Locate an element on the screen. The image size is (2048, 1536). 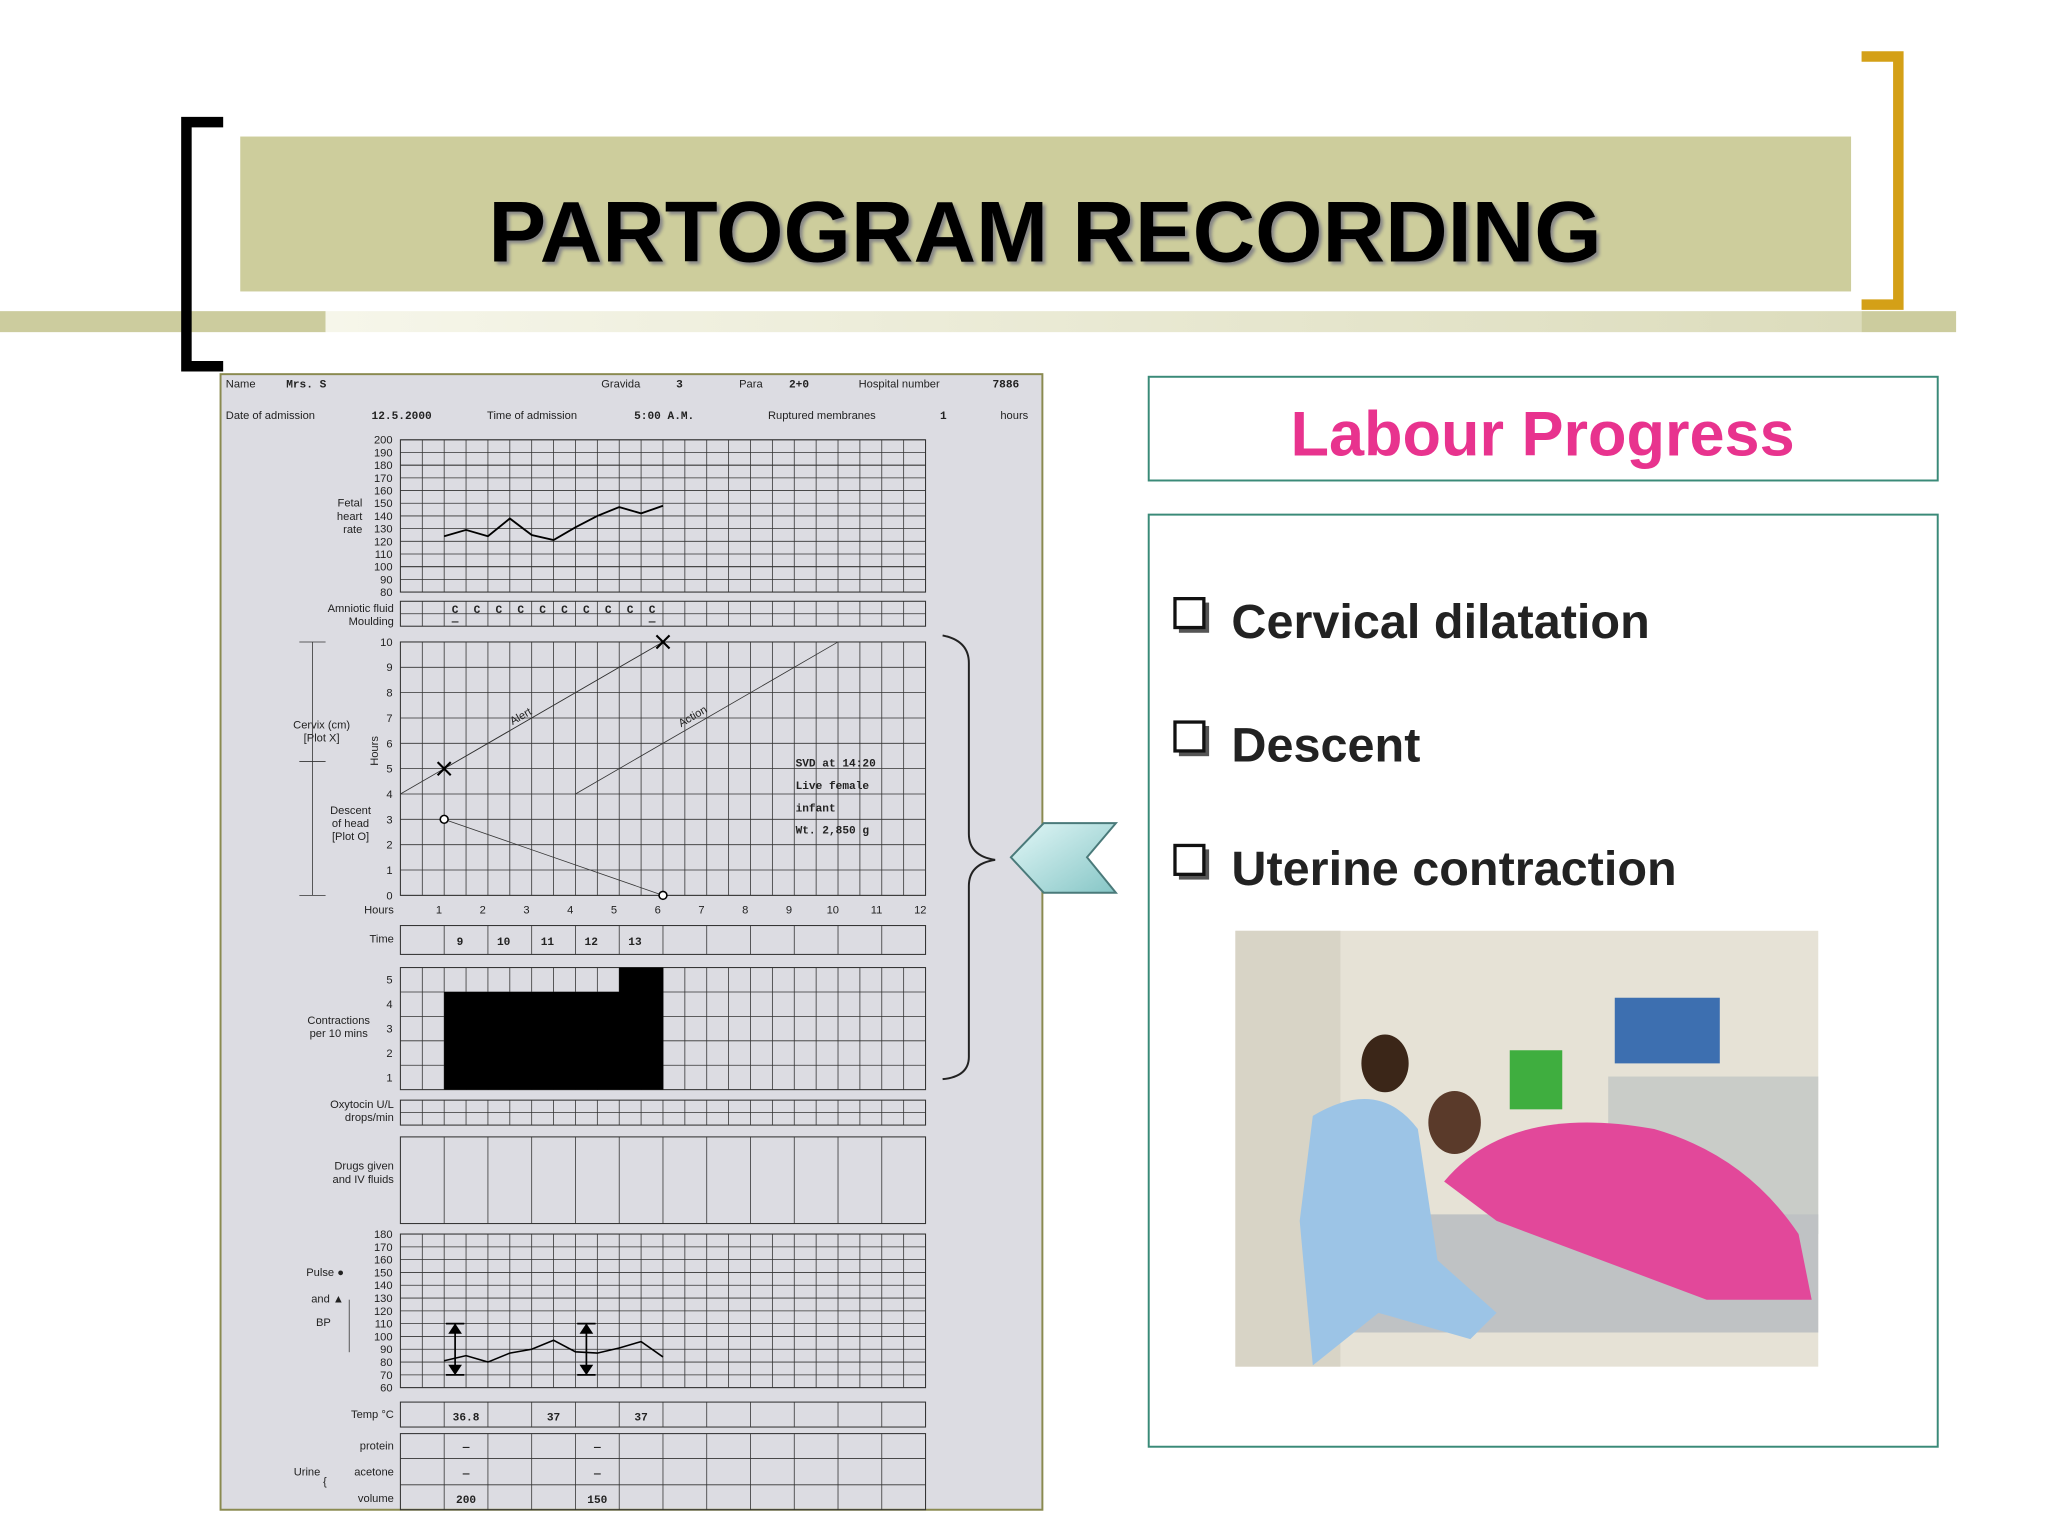
x-tick-label: 12 is located at coordinates (920, 911).